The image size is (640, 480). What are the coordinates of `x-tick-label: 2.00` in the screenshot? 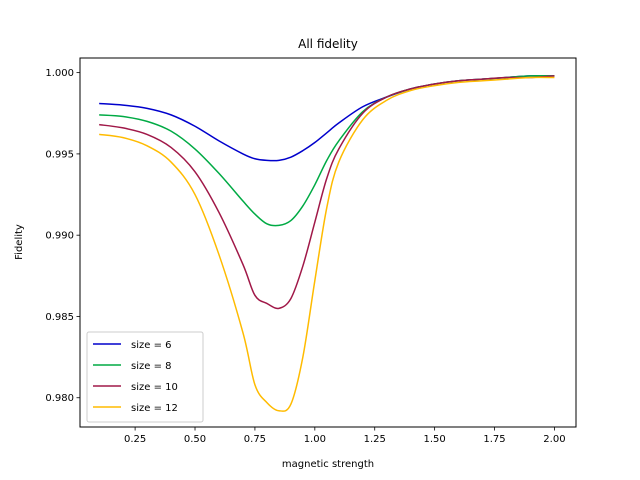 It's located at (554, 439).